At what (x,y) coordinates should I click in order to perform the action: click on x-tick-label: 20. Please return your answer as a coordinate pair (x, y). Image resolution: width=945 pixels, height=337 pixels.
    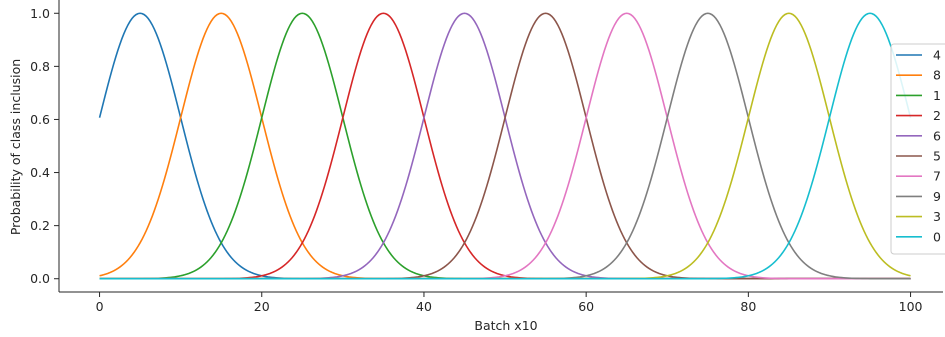
    Looking at the image, I should click on (262, 306).